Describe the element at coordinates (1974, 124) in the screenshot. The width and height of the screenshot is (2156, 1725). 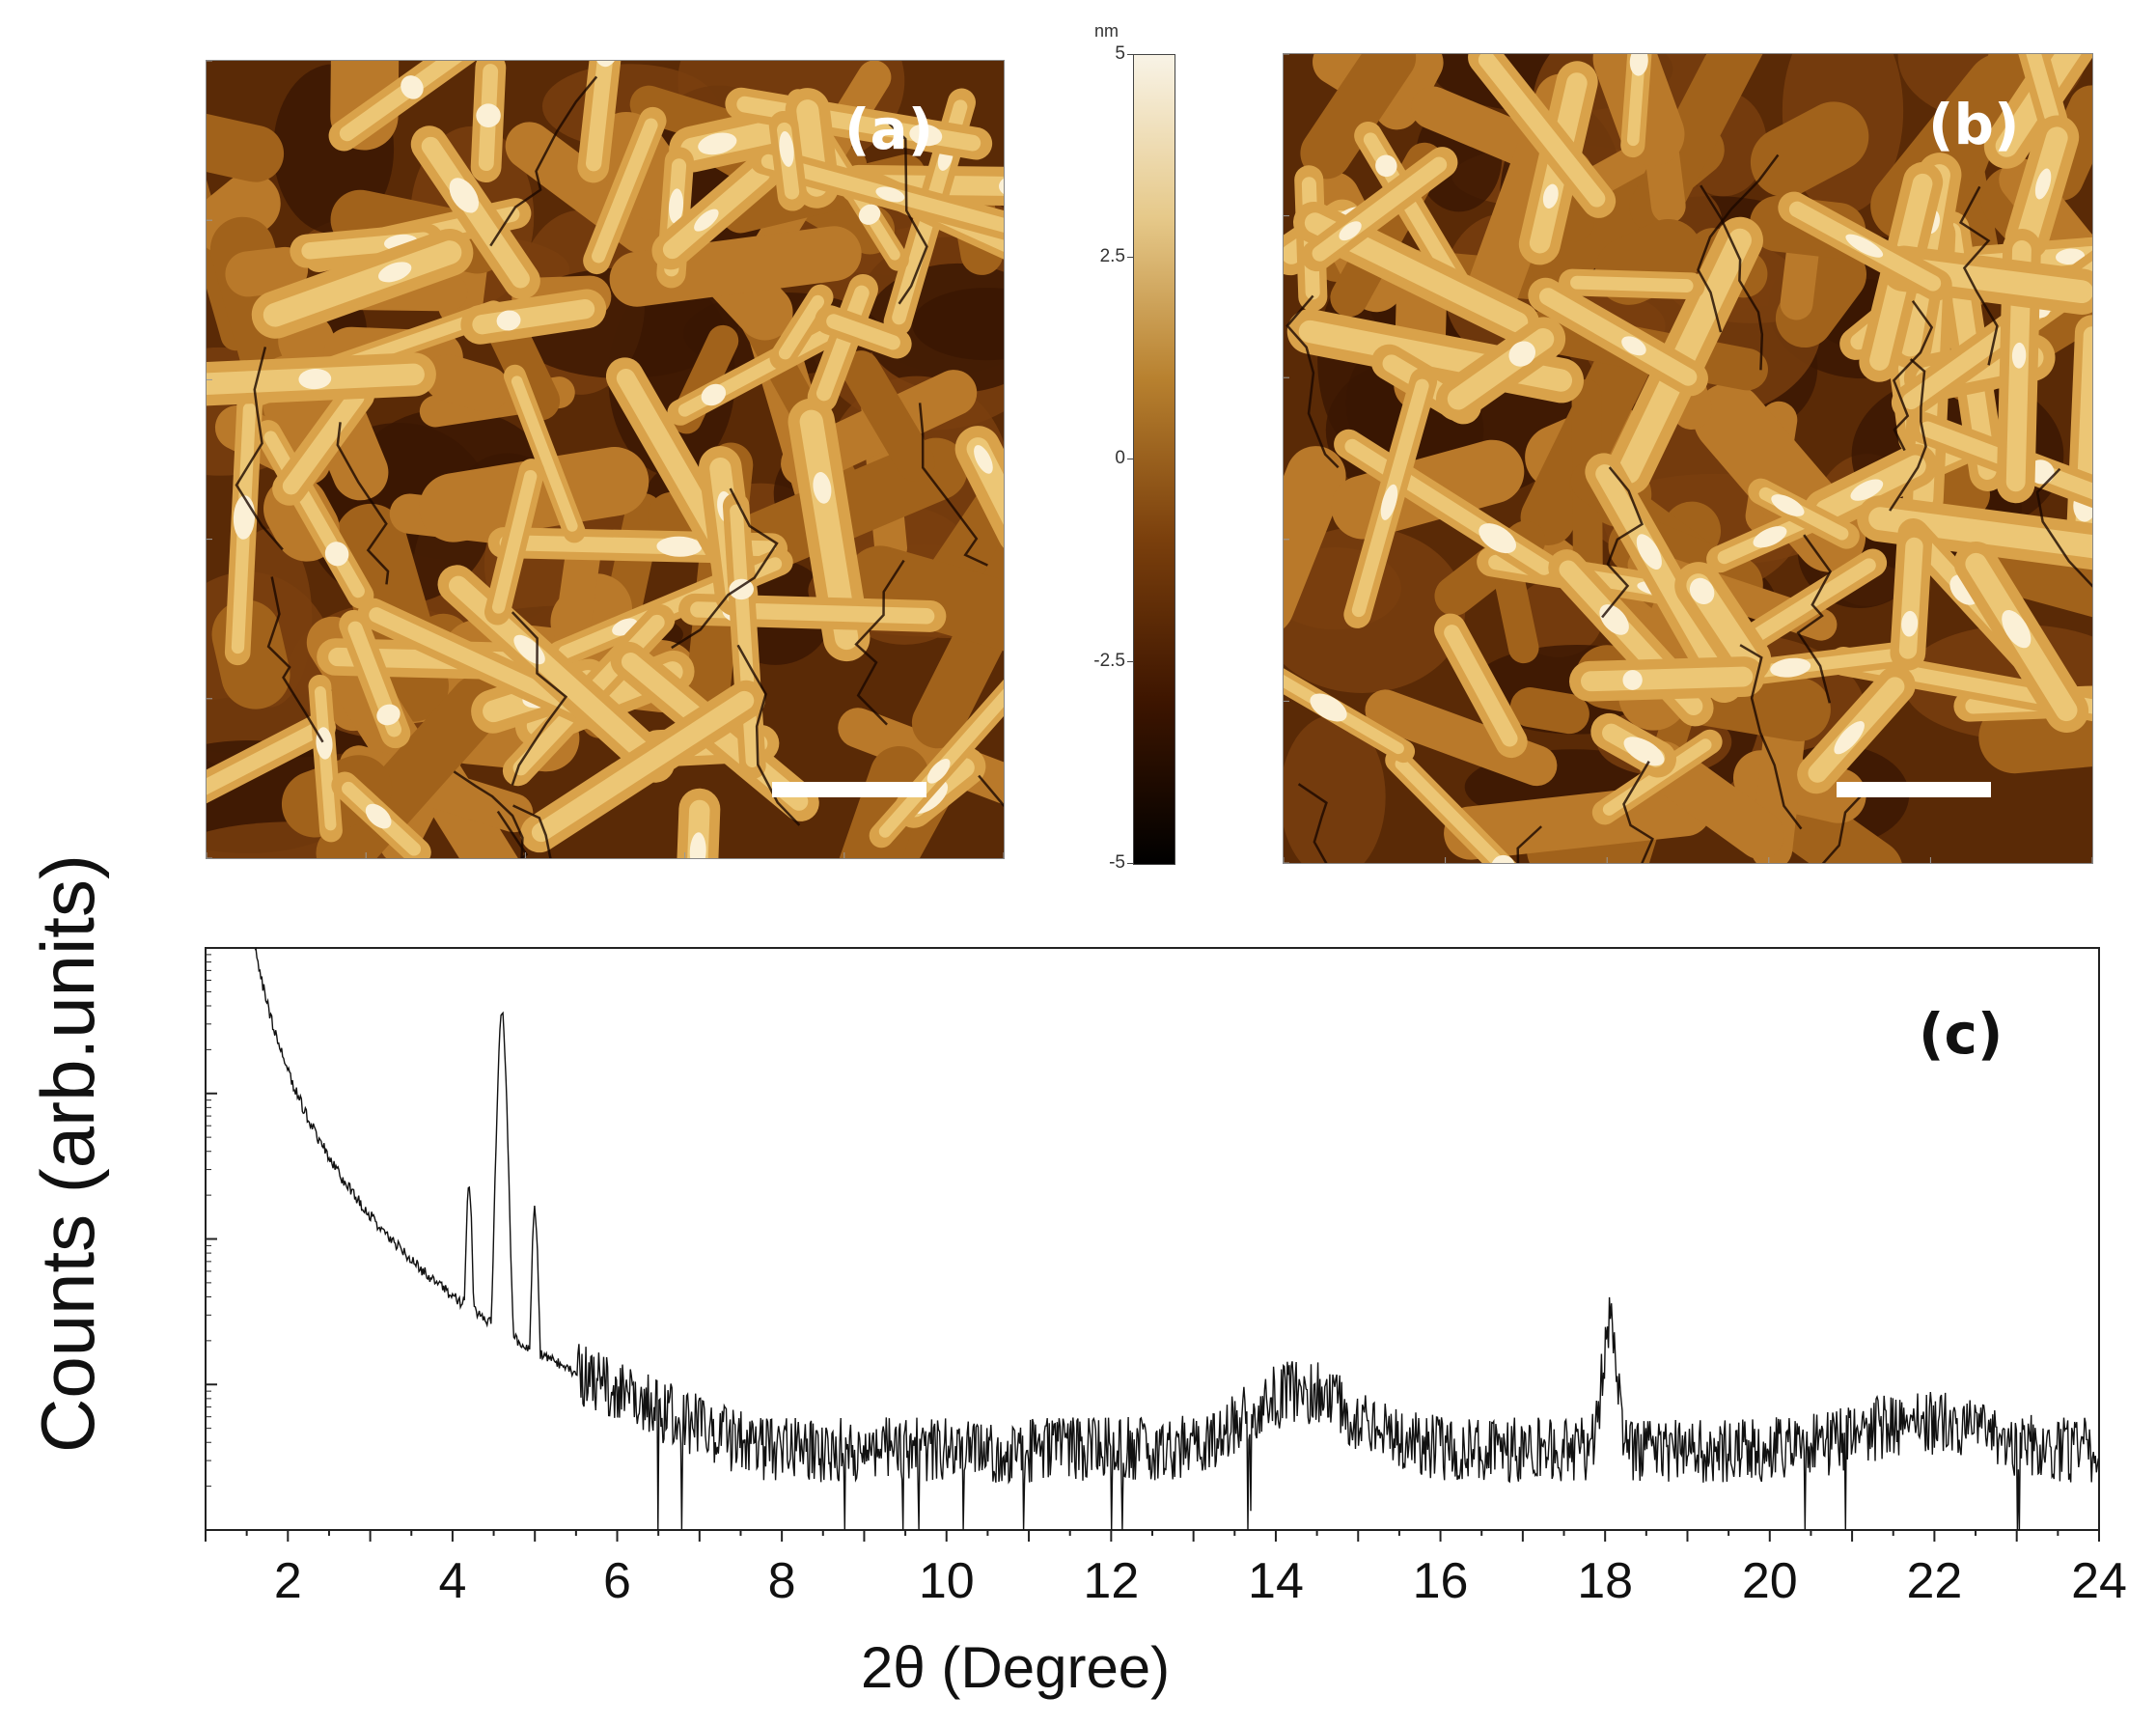
I see `panel-label-b: (b)` at that location.